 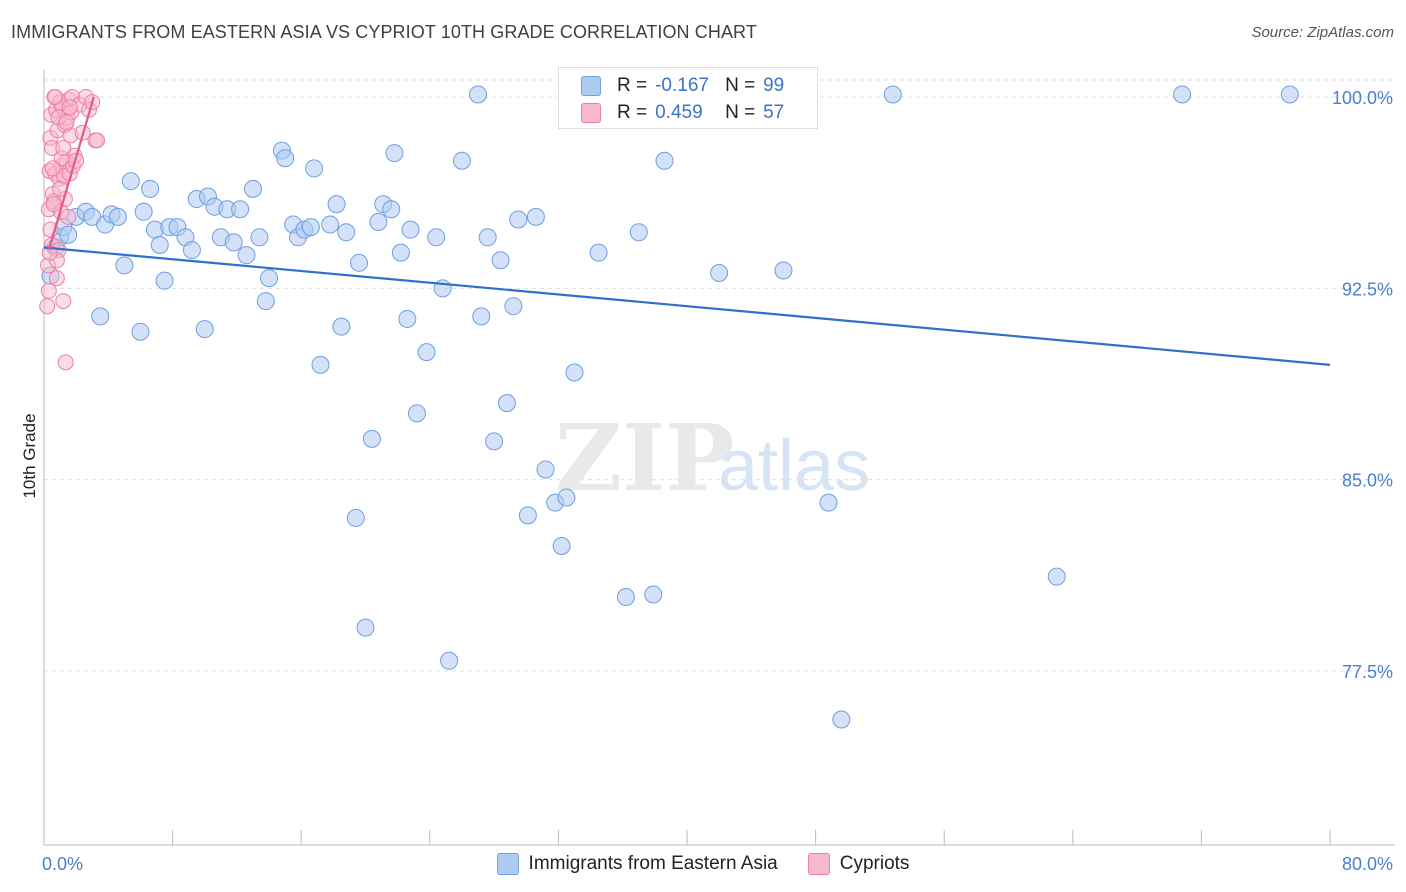 I want to click on stats-legend: R = -0.167 N = 99 R = 0.459 N = 57, so click(x=688, y=98).